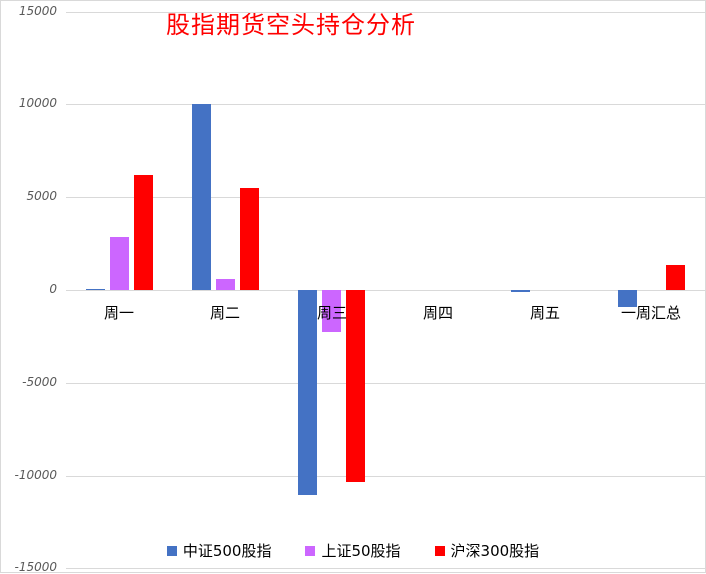 The height and width of the screenshot is (574, 706). I want to click on y-tick-label: 5000, so click(41, 196).